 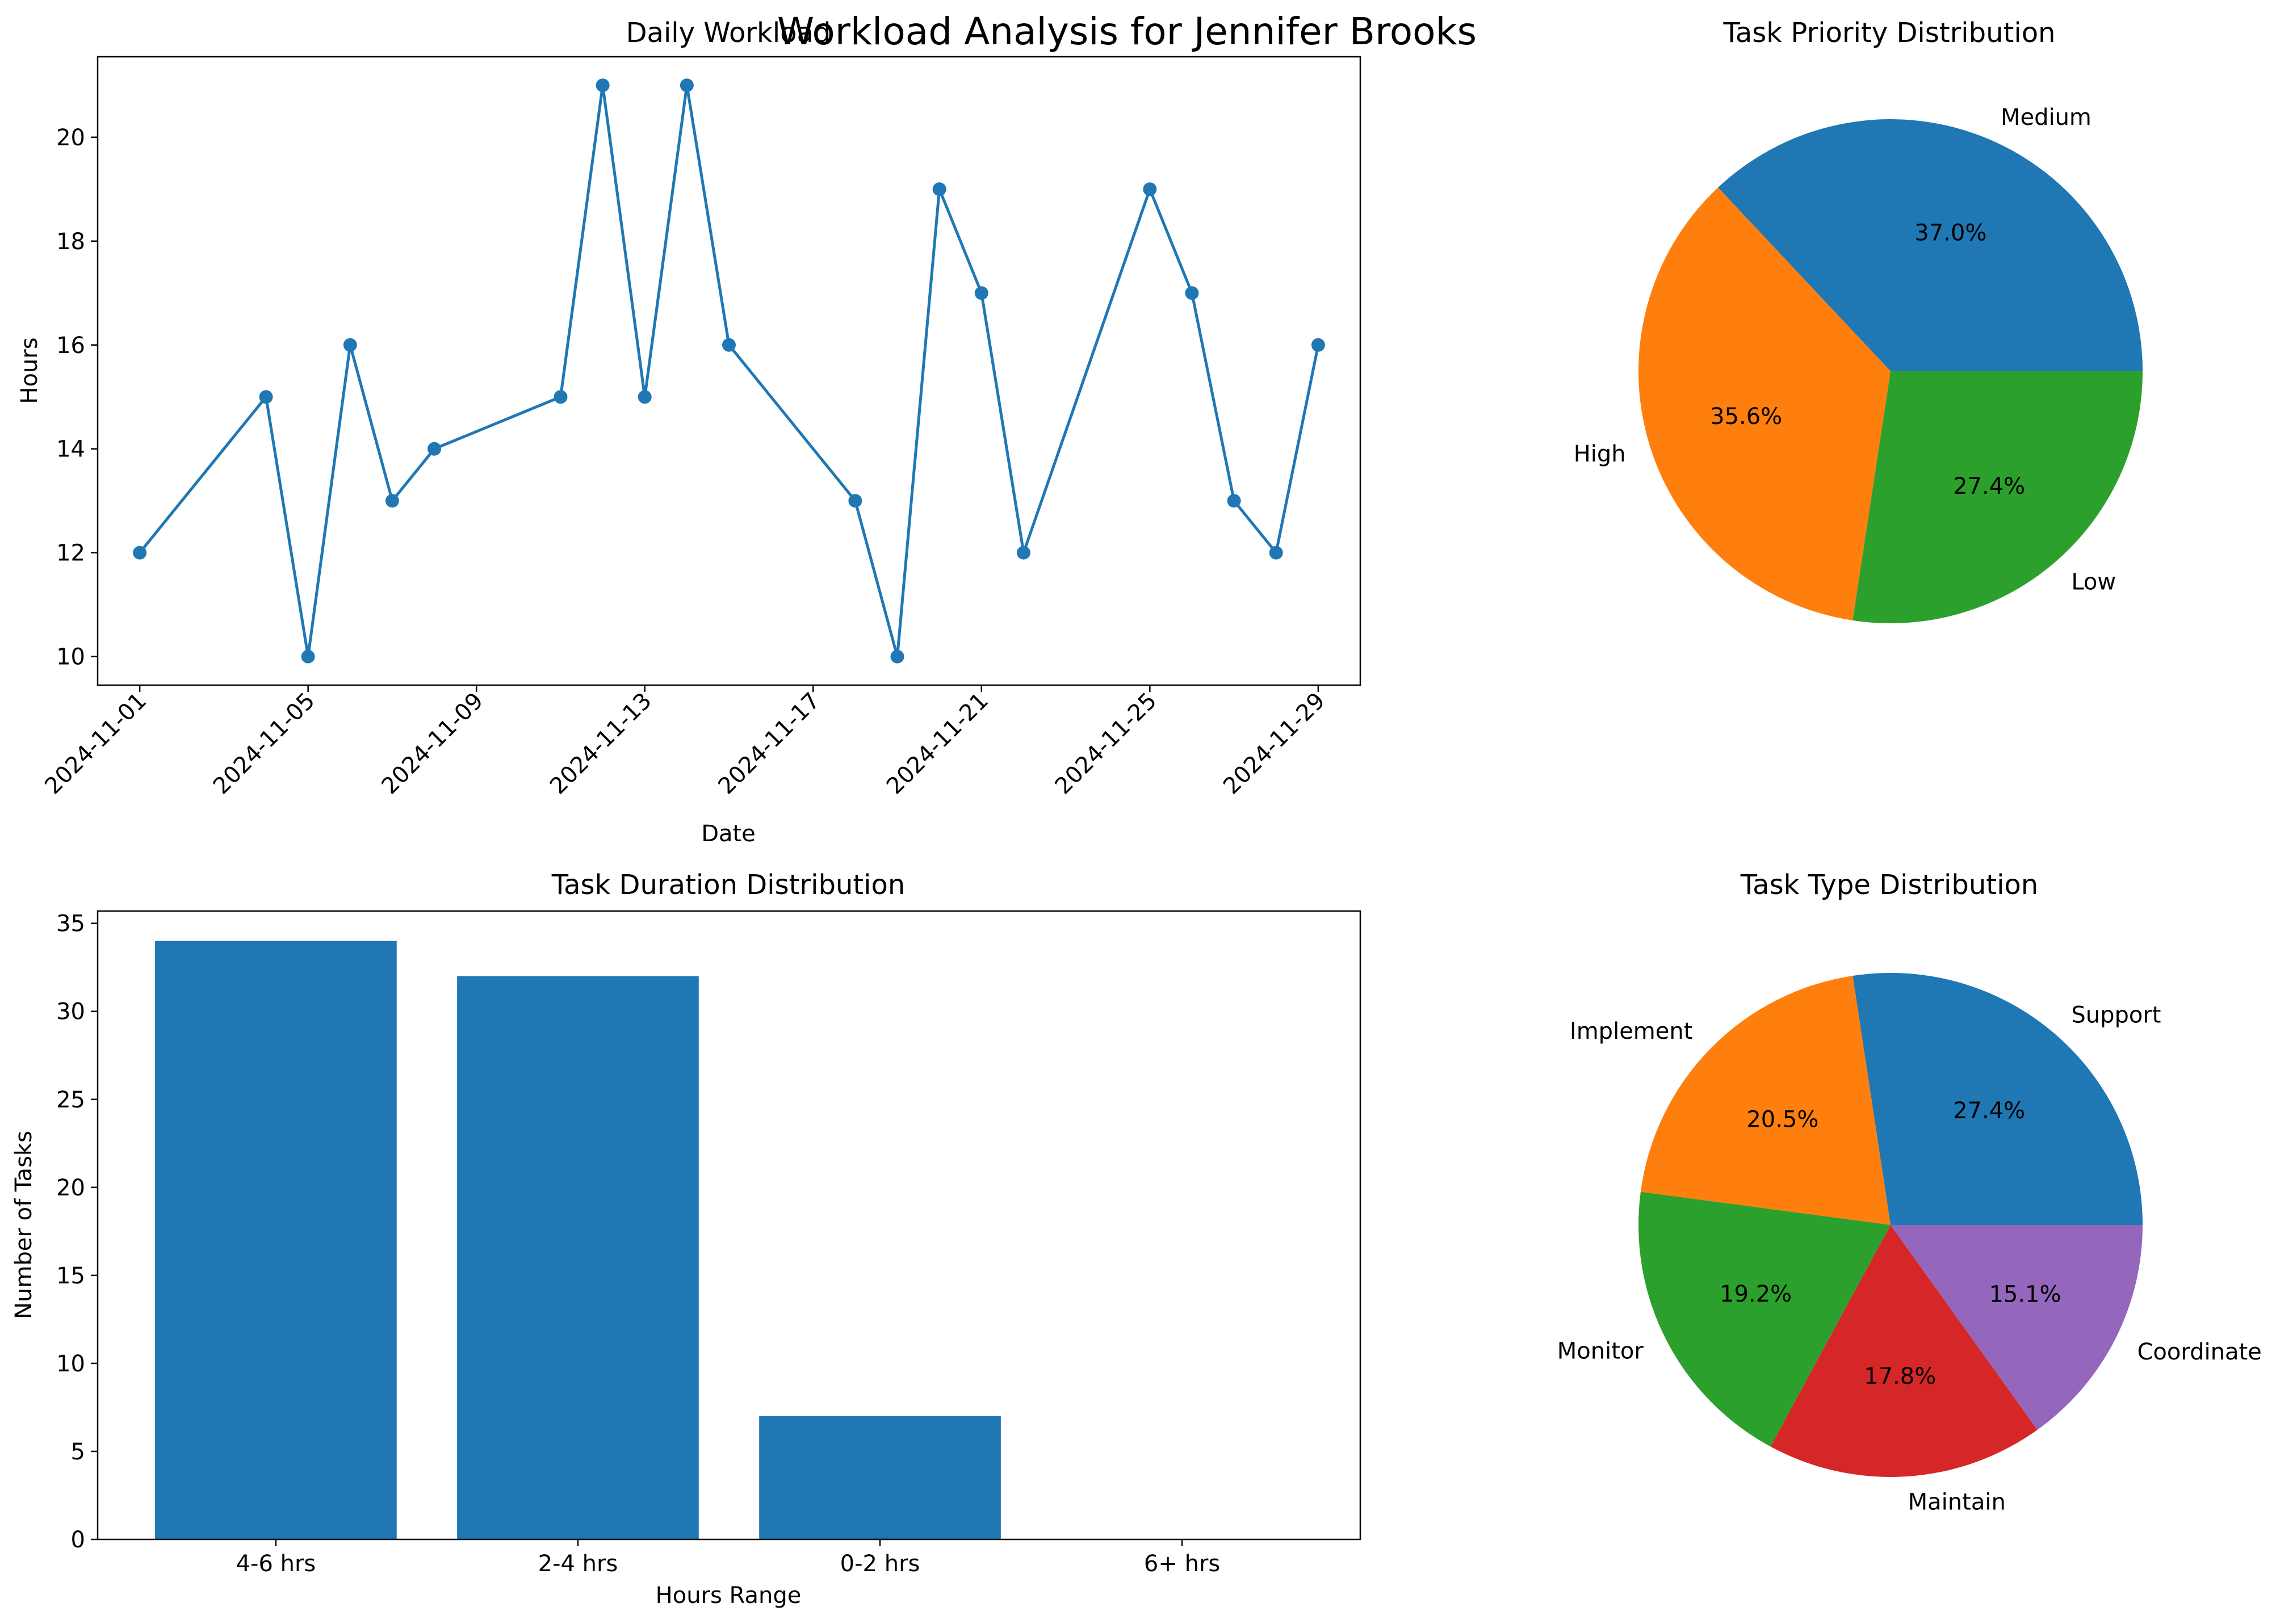 I want to click on task-priority-labels: Medium 37.0% High 35.6% Low 27.4%, so click(x=1845, y=349).